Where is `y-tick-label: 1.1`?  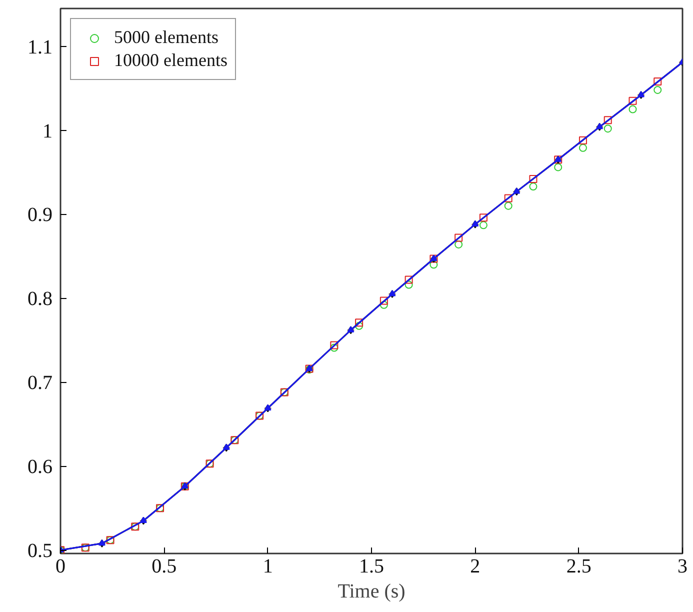 y-tick-label: 1.1 is located at coordinates (40, 47).